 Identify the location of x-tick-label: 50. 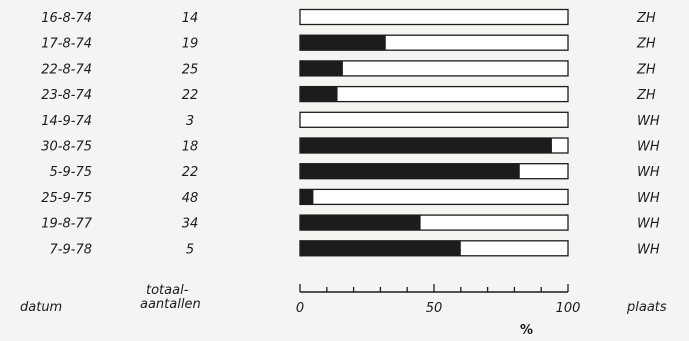
(434, 308).